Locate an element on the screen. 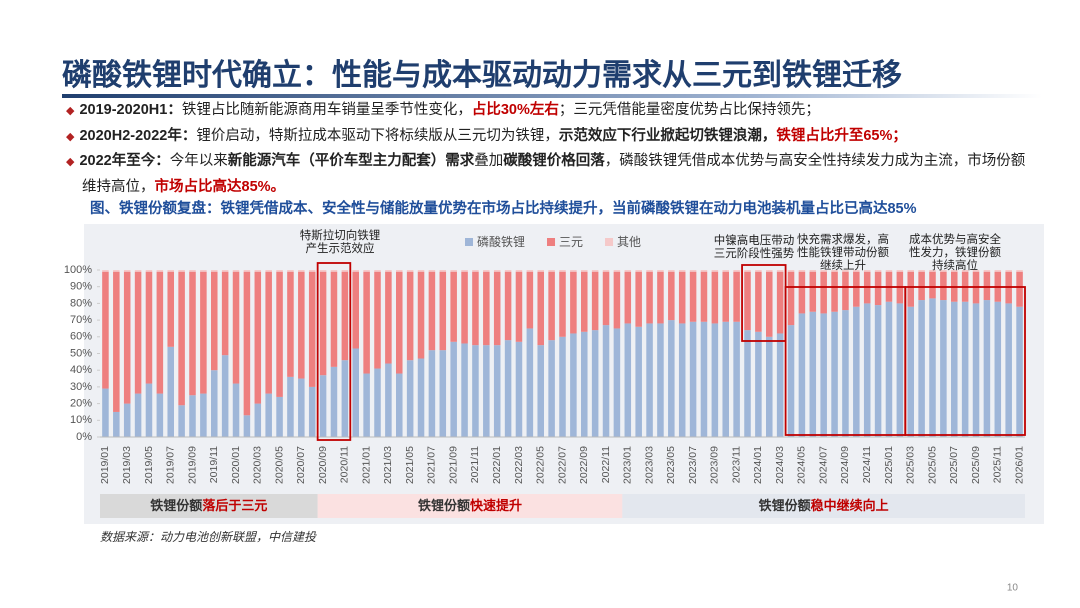 The image size is (1080, 608). highlight-box is located at coordinates (965, 361).